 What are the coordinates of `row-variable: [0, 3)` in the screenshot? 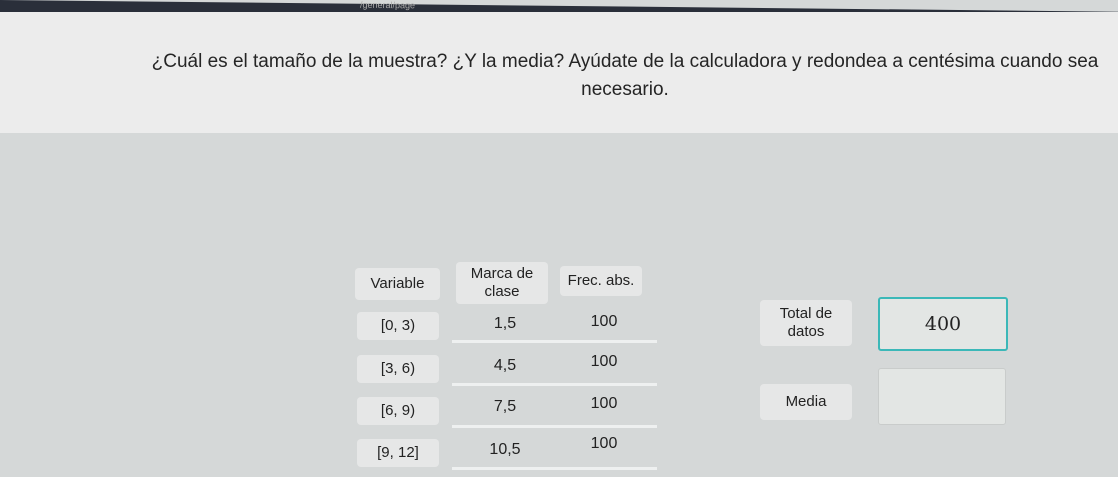 It's located at (398, 326).